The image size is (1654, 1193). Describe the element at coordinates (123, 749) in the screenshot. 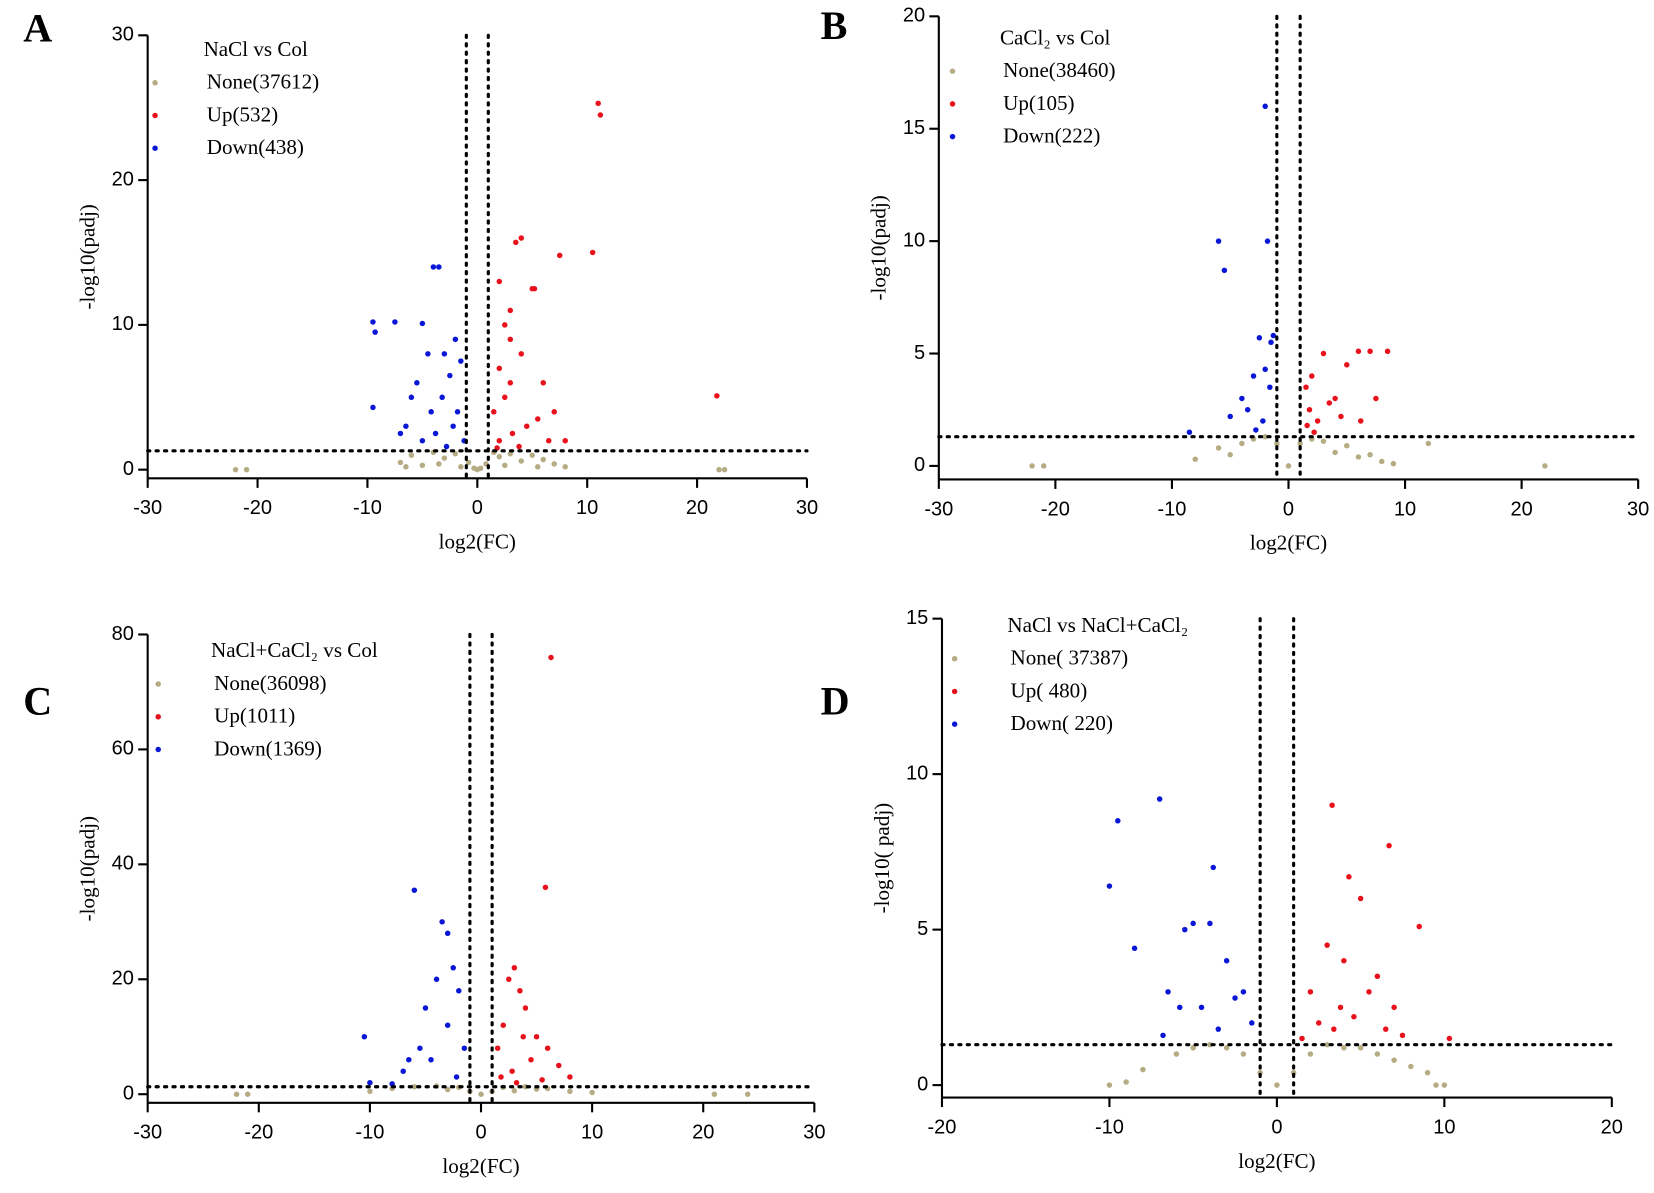

I see `y-tick-label: 60` at that location.